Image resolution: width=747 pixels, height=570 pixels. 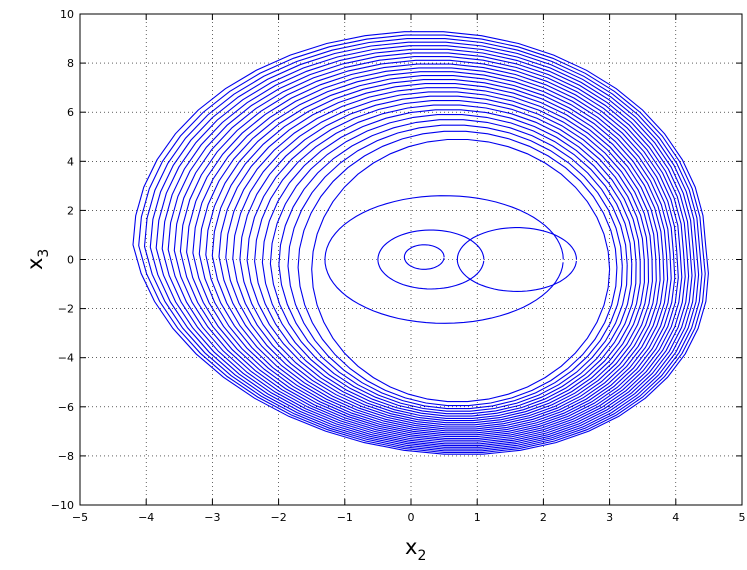 What do you see at coordinates (66, 309) in the screenshot?
I see `y-tick-label: −2` at bounding box center [66, 309].